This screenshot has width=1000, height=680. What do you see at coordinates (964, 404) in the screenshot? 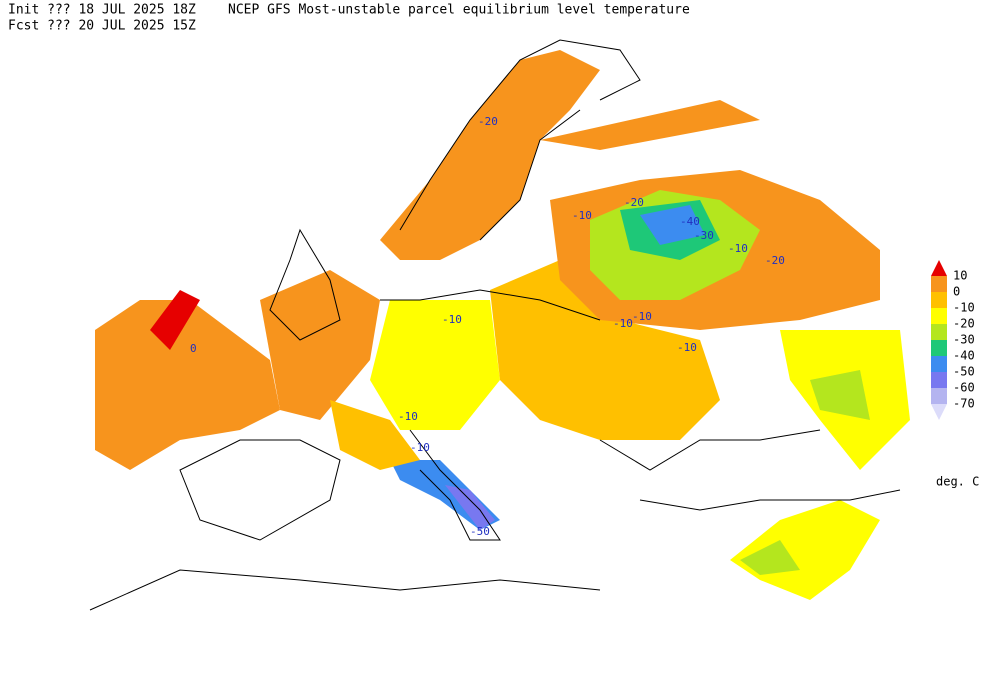
I see `colorbar-label: -70` at bounding box center [964, 404].